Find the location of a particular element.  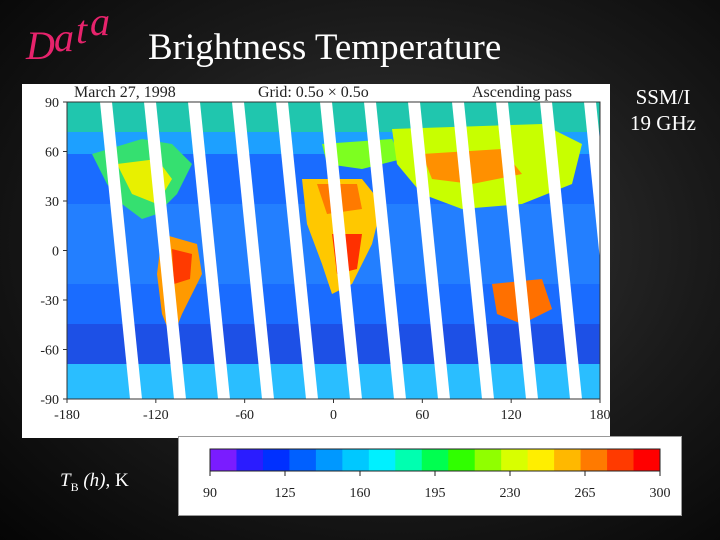

map-pass-label: Ascending pass is located at coordinates (522, 92).